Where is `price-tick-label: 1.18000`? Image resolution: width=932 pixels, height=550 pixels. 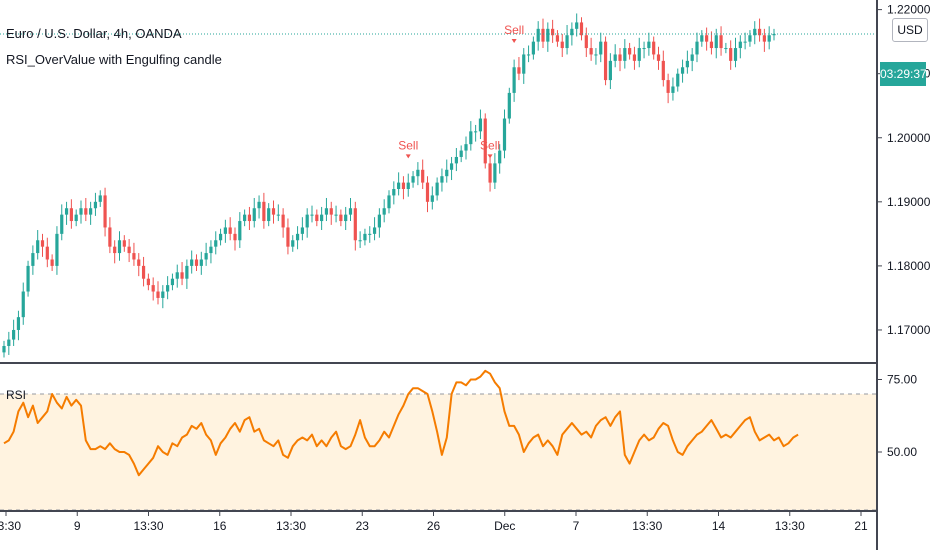
price-tick-label: 1.18000 is located at coordinates (909, 266).